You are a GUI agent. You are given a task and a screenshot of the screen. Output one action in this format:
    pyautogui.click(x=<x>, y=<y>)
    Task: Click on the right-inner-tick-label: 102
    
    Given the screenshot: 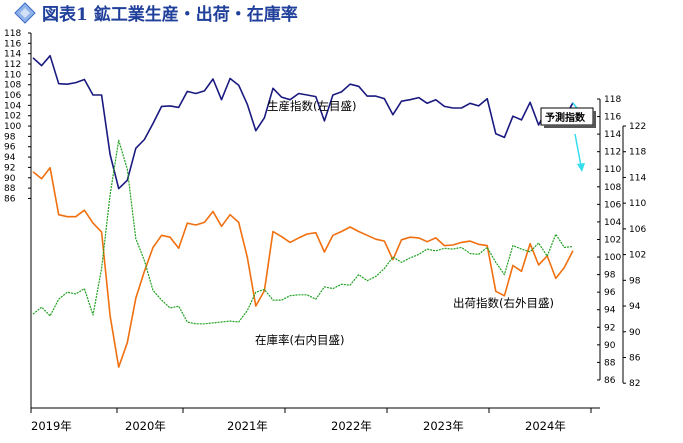 What is the action you would take?
    pyautogui.click(x=612, y=240)
    